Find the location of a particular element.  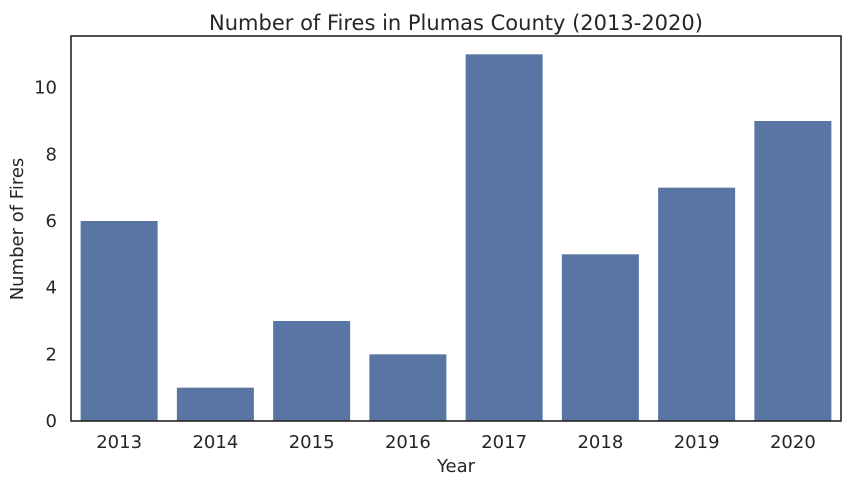

bar-2019 is located at coordinates (697, 304).